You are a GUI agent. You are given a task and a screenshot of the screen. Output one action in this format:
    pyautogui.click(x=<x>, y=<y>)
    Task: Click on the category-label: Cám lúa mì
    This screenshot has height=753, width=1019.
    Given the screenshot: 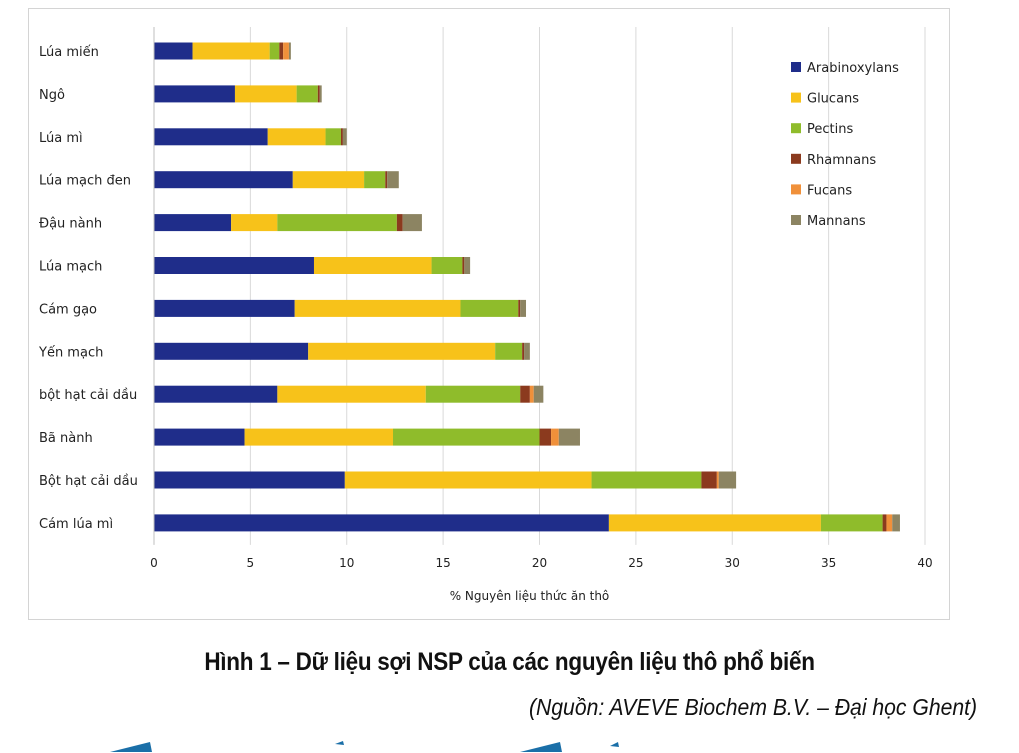 What is the action you would take?
    pyautogui.click(x=76, y=524)
    